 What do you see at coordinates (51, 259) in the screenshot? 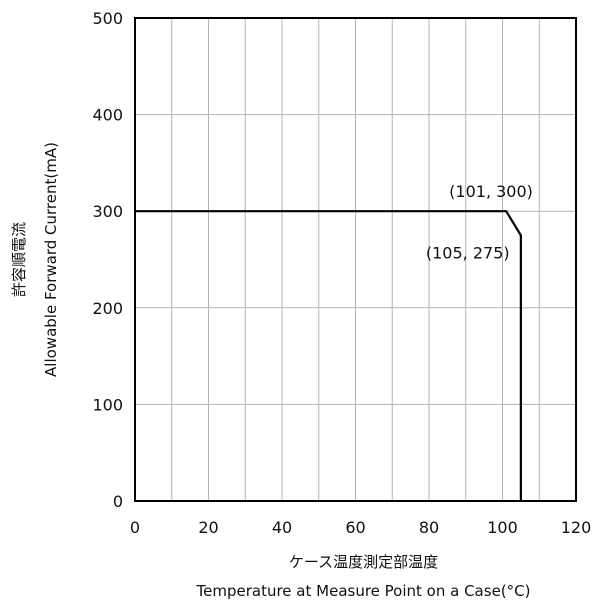
I see `y-axis-title: Allowable Forward Current(mA)` at bounding box center [51, 259].